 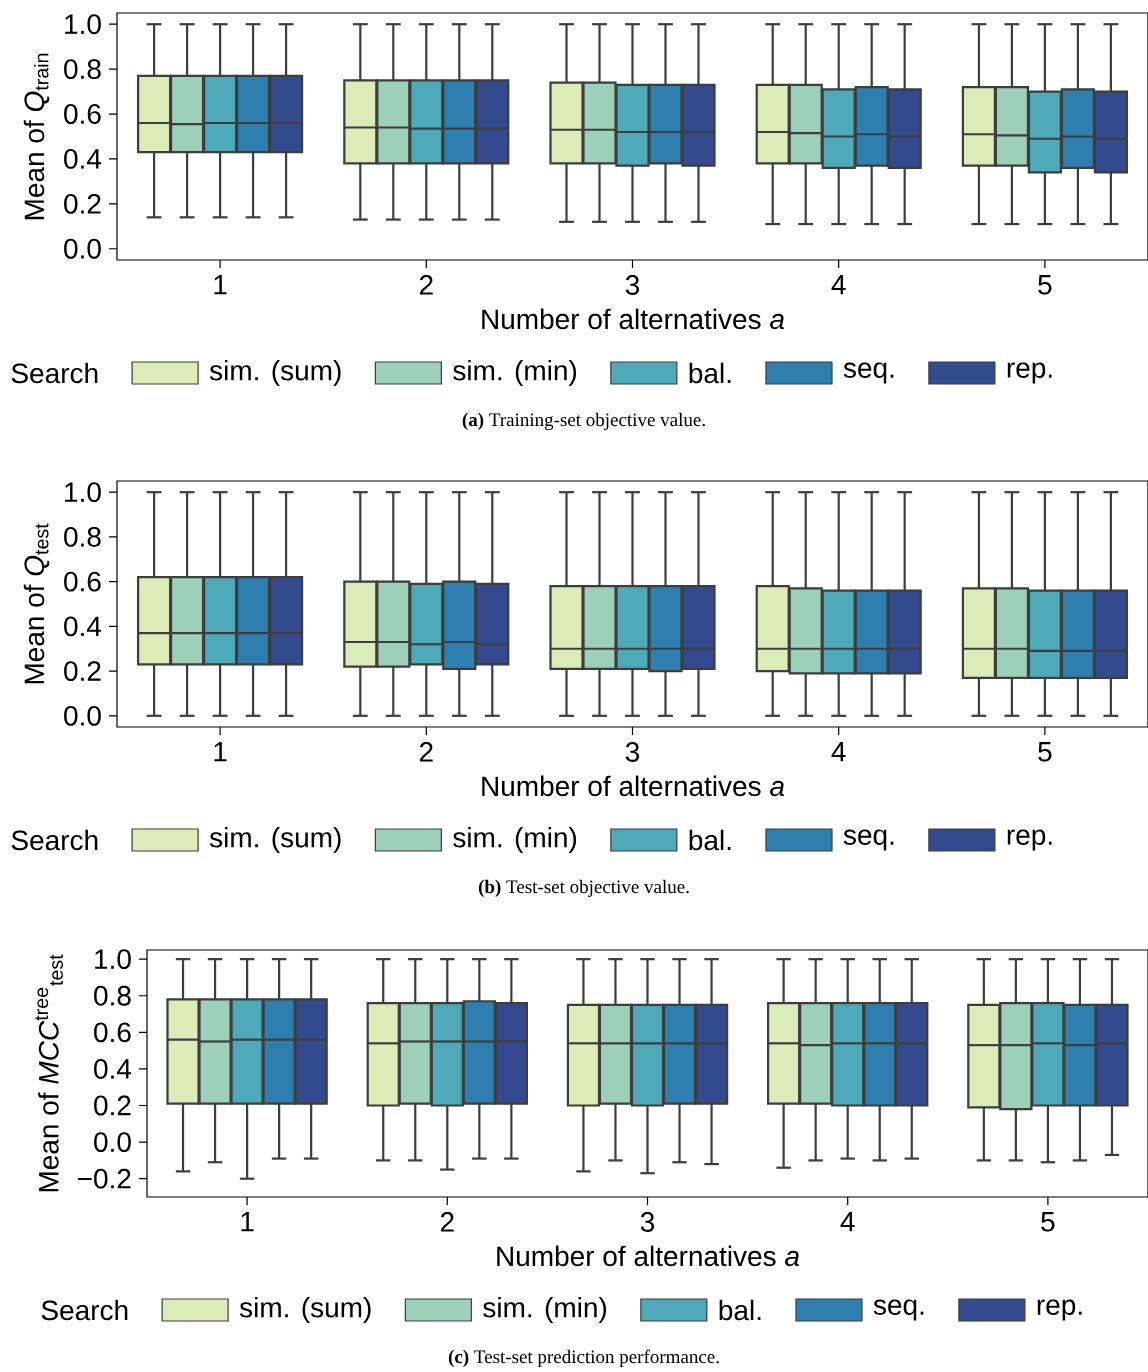 What do you see at coordinates (36, 603) in the screenshot?
I see `y-axis-title: Mean of Q$_{test}$` at bounding box center [36, 603].